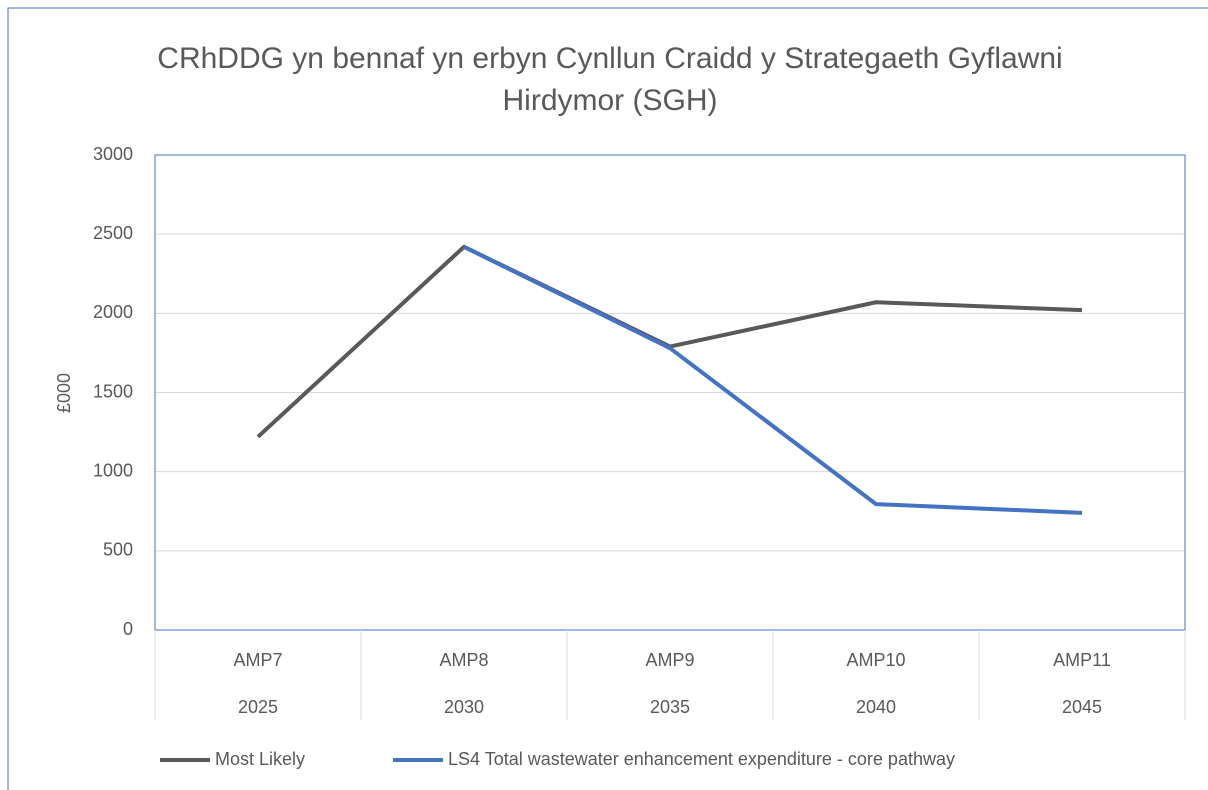  I want to click on x-tick-label: AMP9, so click(669, 660).